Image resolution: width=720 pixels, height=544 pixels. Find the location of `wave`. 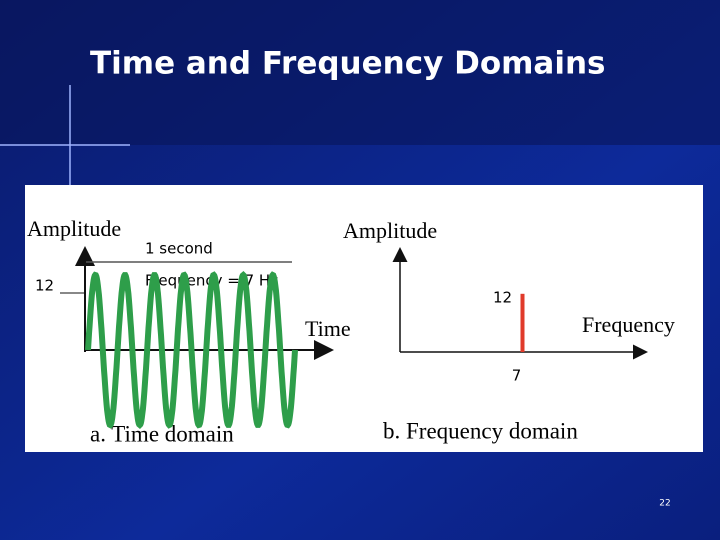

wave is located at coordinates (191, 350).